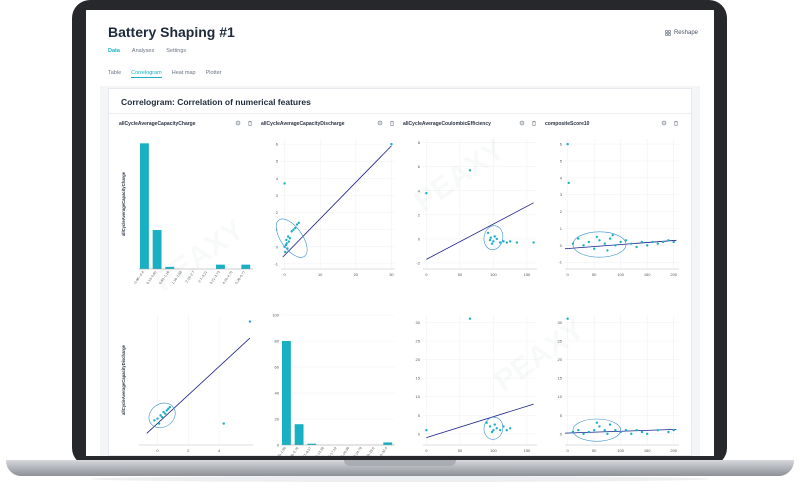 This screenshot has height=494, width=800. What do you see at coordinates (561, 144) in the screenshot?
I see `y-tick-label: 6` at bounding box center [561, 144].